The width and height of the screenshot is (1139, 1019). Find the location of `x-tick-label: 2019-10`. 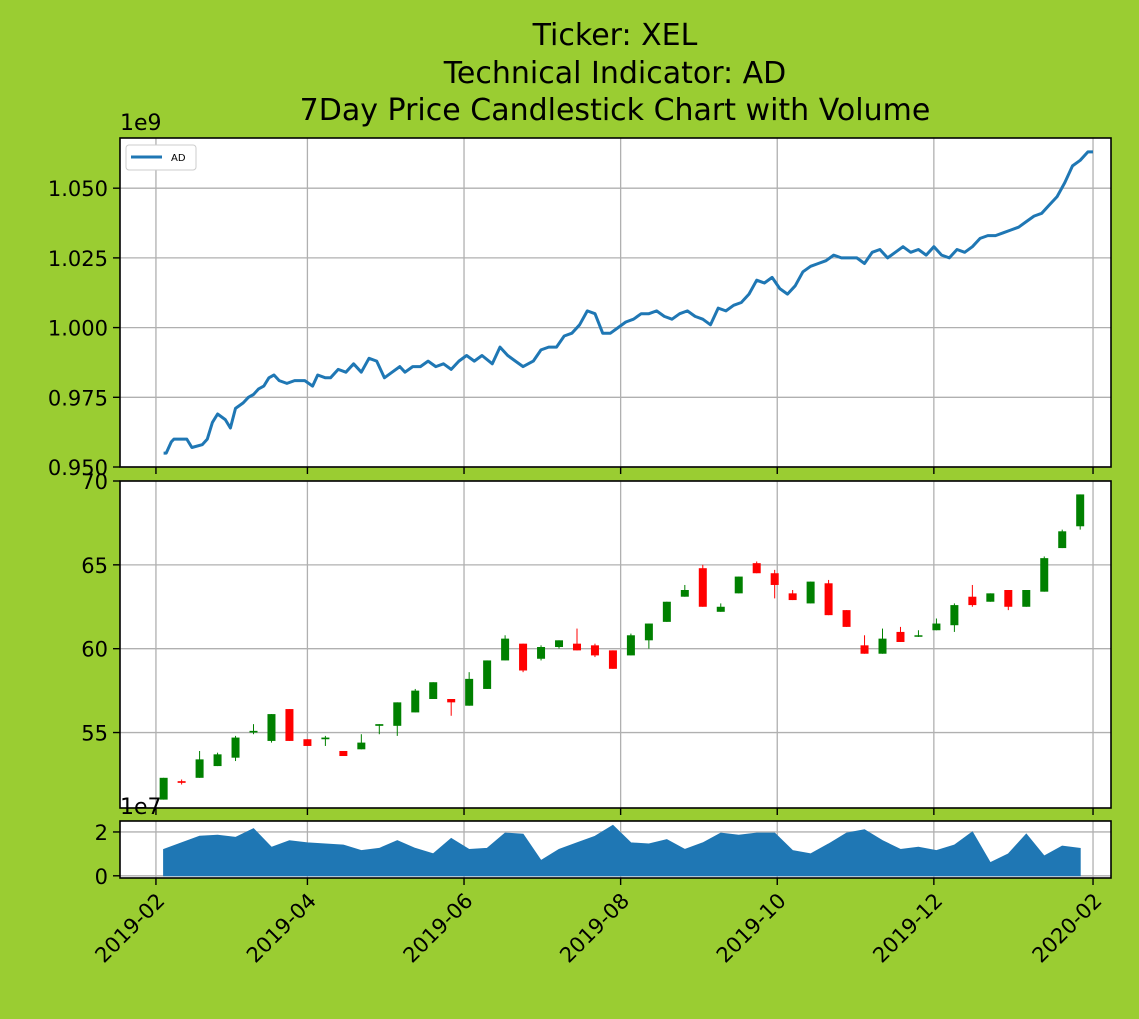

x-tick-label: 2019-10 is located at coordinates (751, 928).